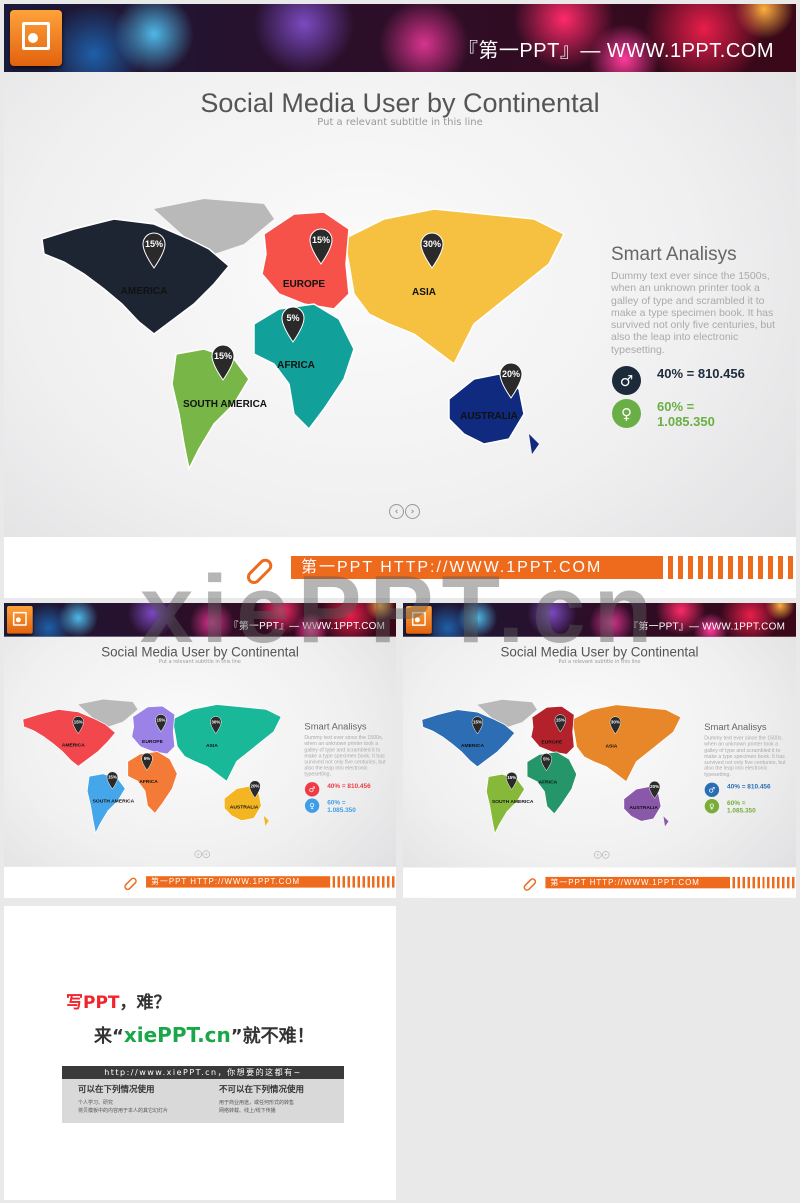  I want to click on stat-row: ♂ 40% = 810.456, so click(704, 380).